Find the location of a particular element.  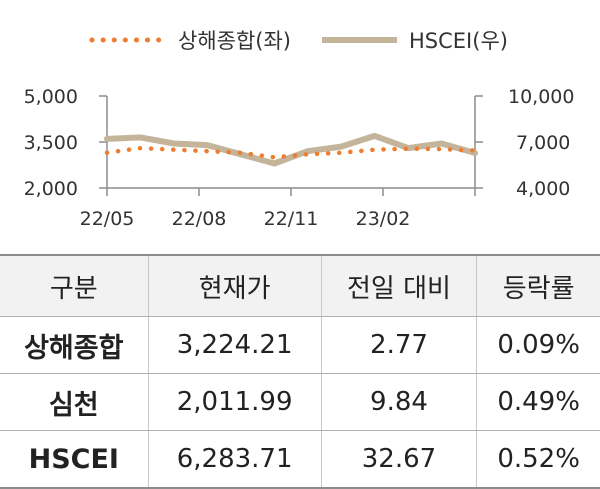

y-left-tick-label: 5,000 is located at coordinates (51, 97).